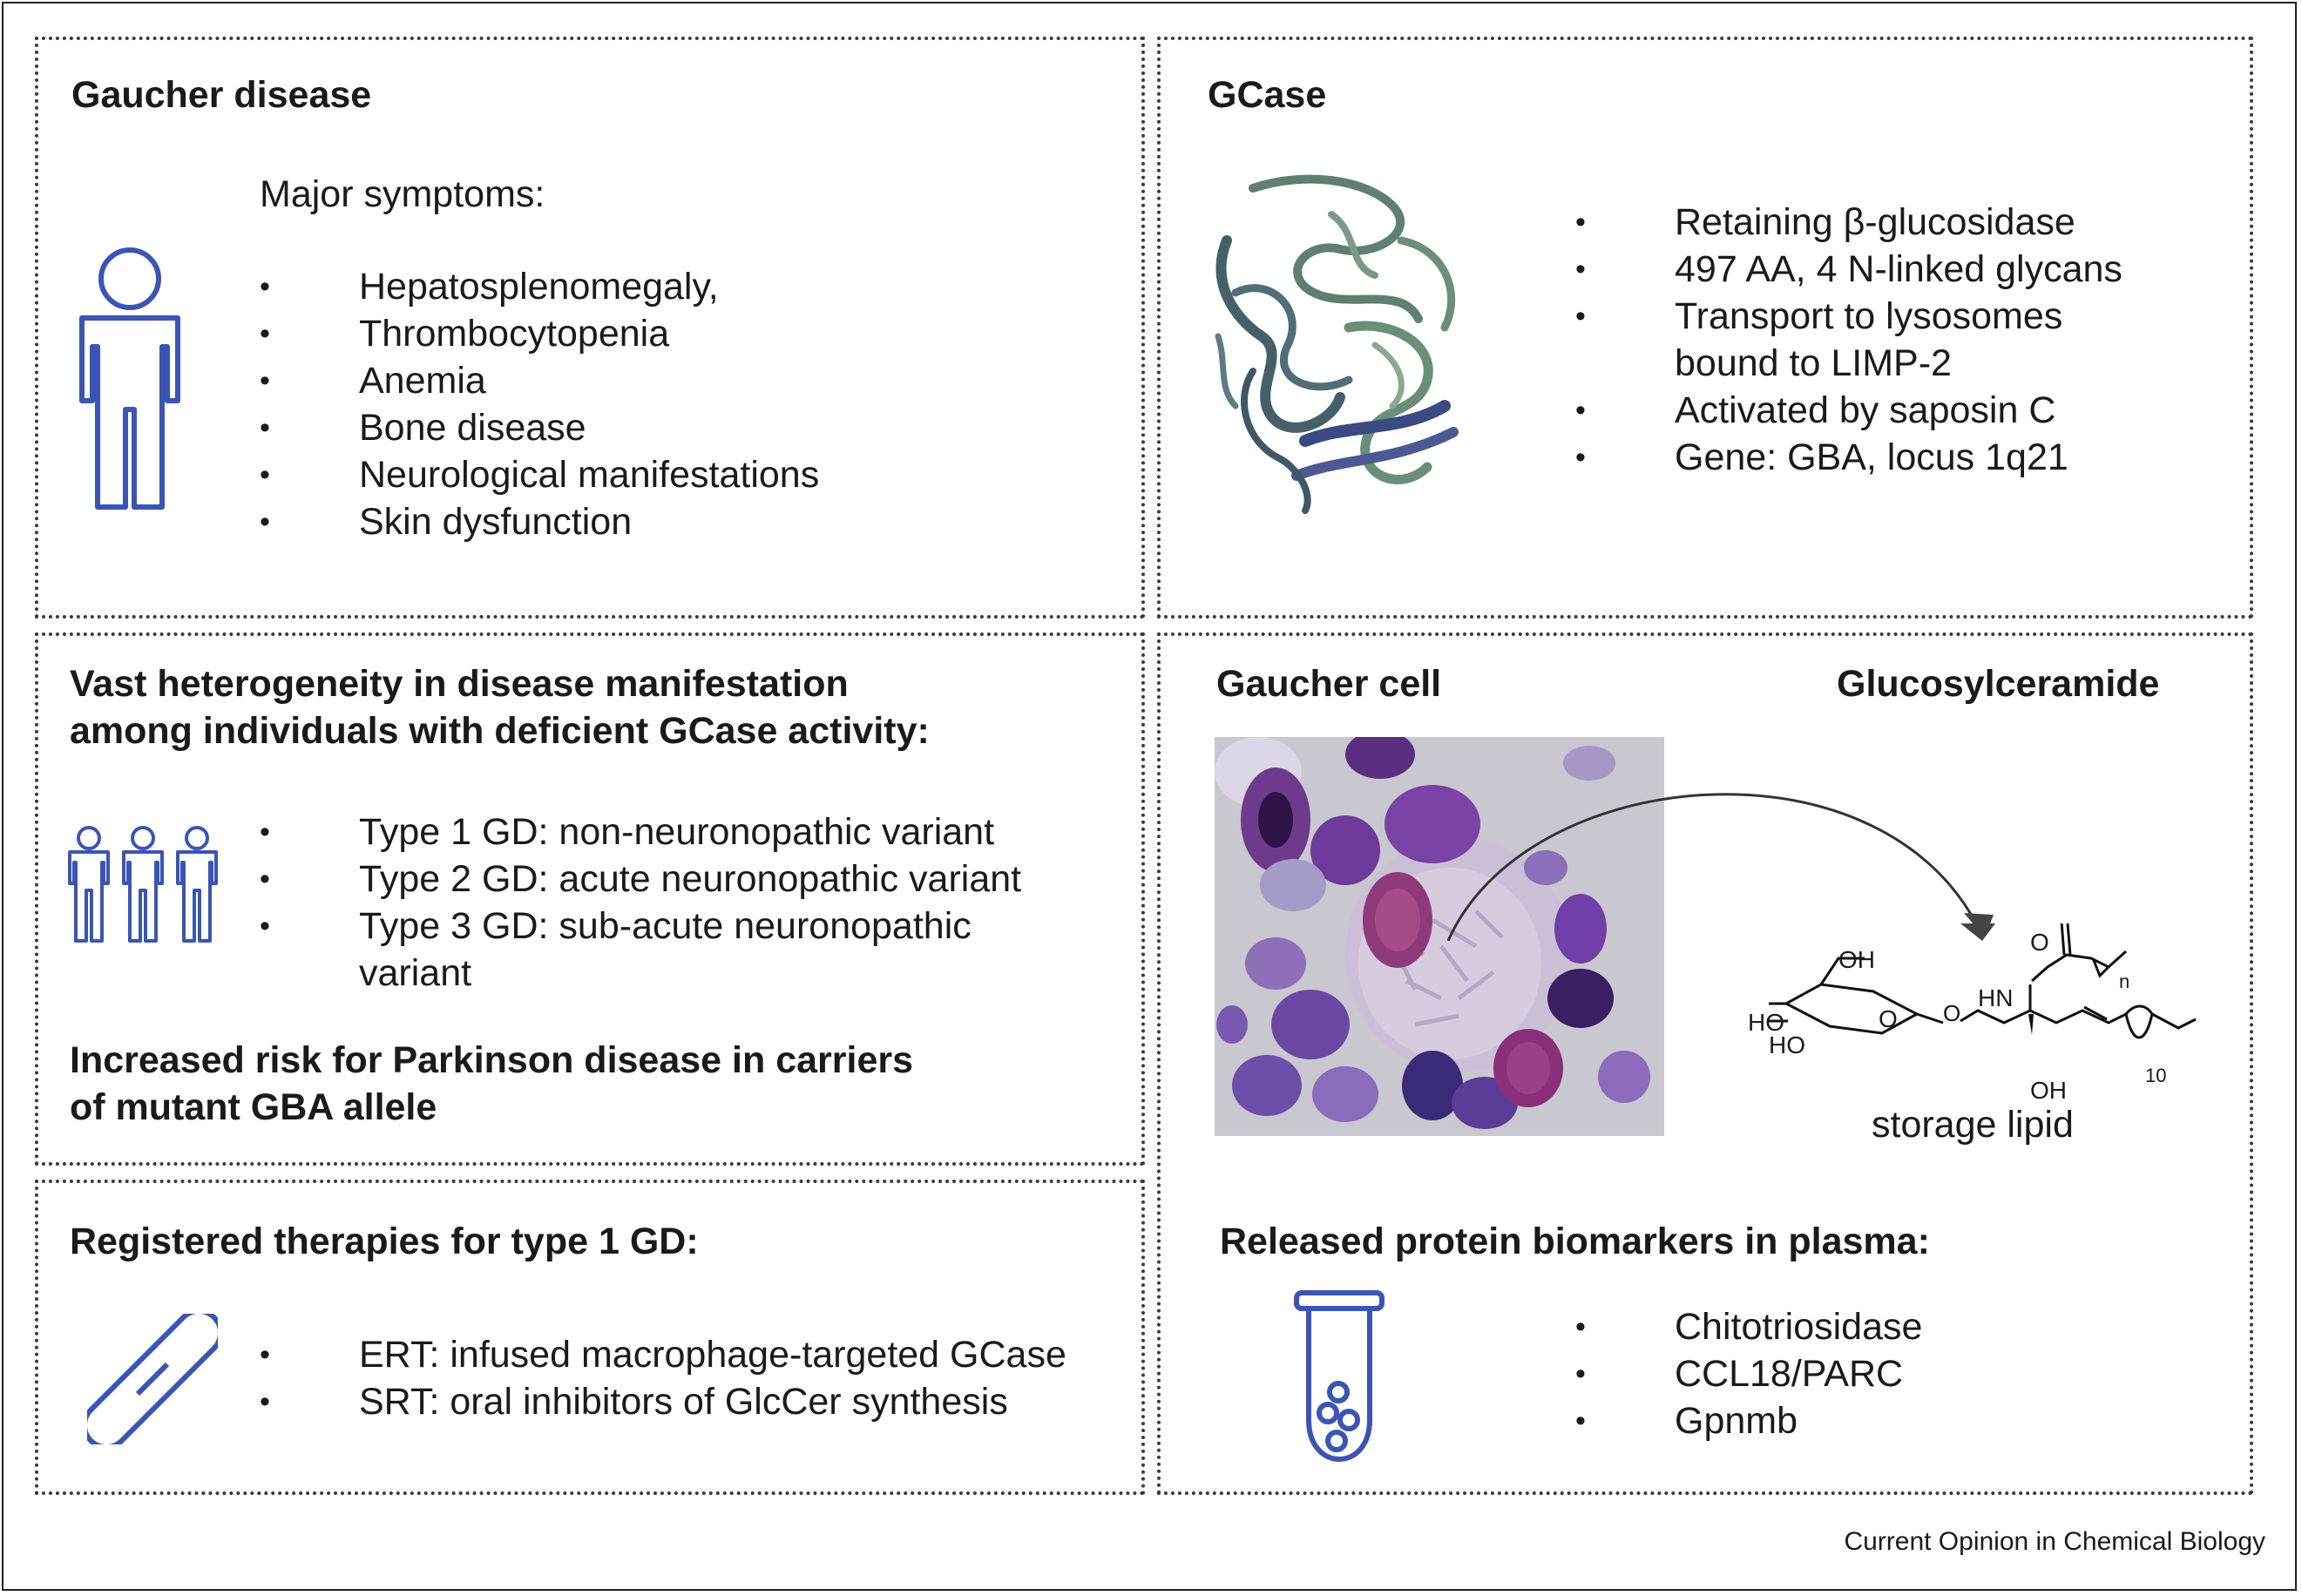  Describe the element at coordinates (1267, 95) in the screenshot. I see `gcase-title: GCase` at that location.